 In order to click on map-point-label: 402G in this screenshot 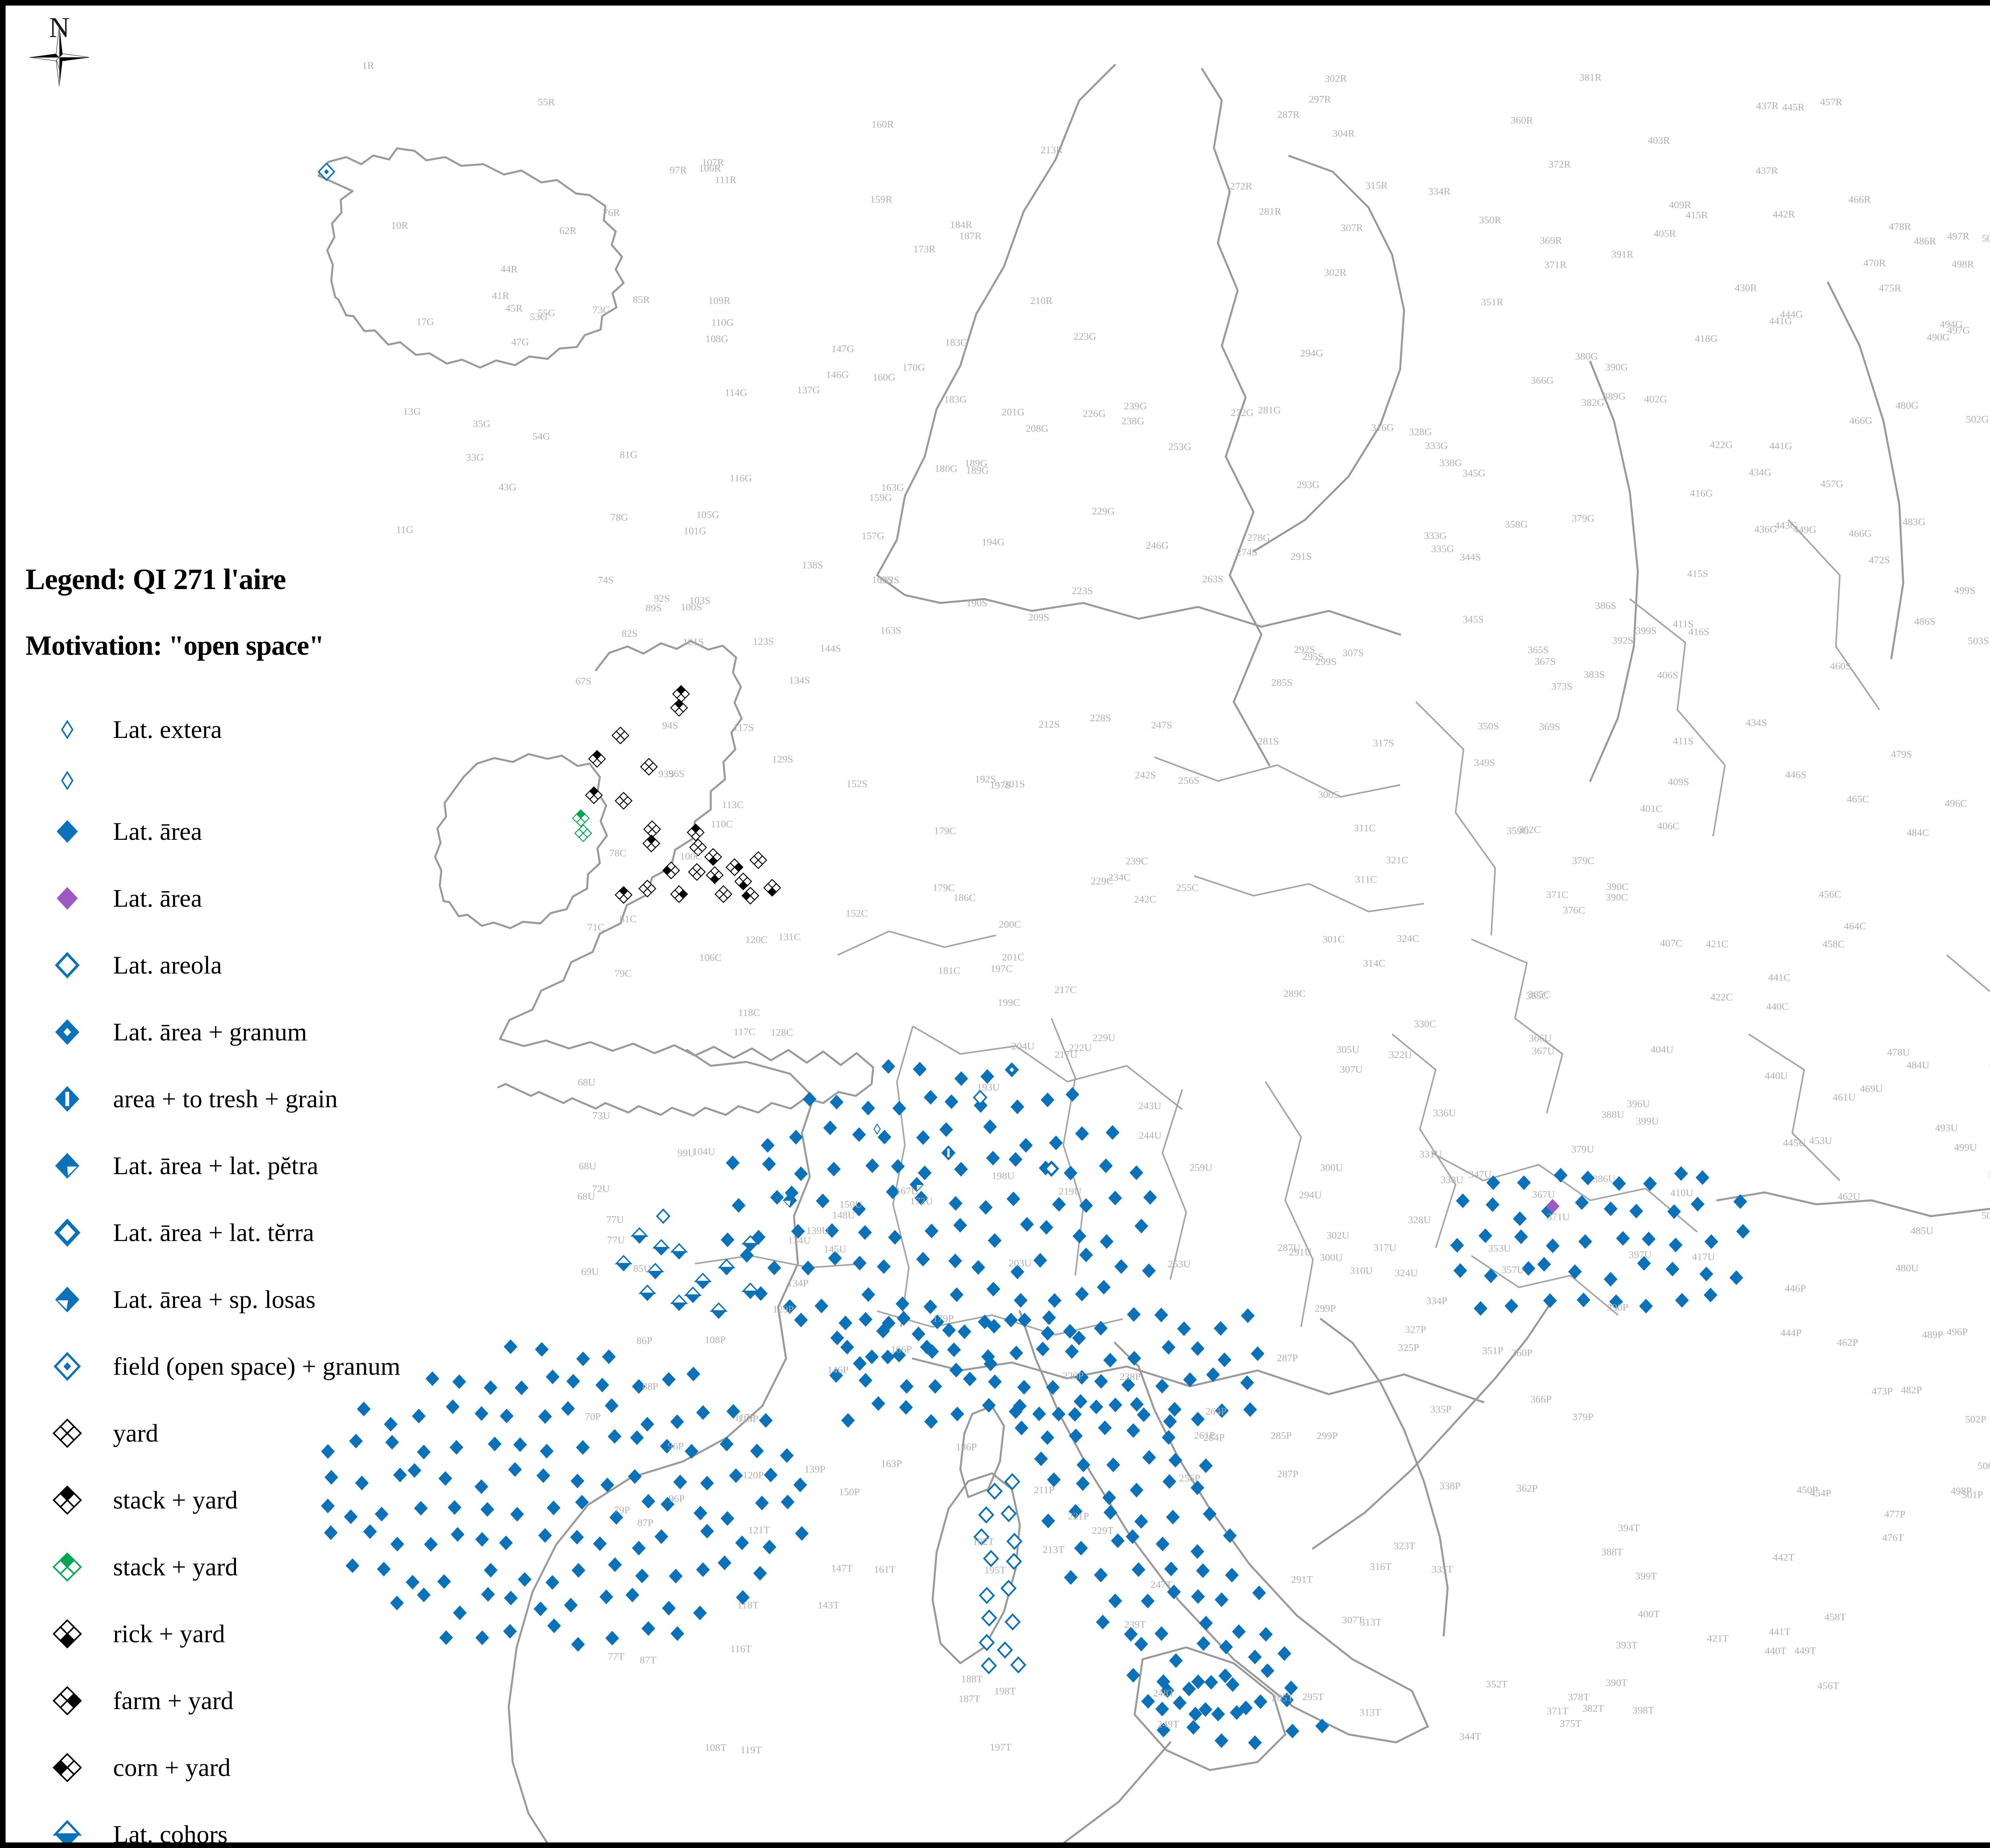, I will do `click(1656, 399)`.